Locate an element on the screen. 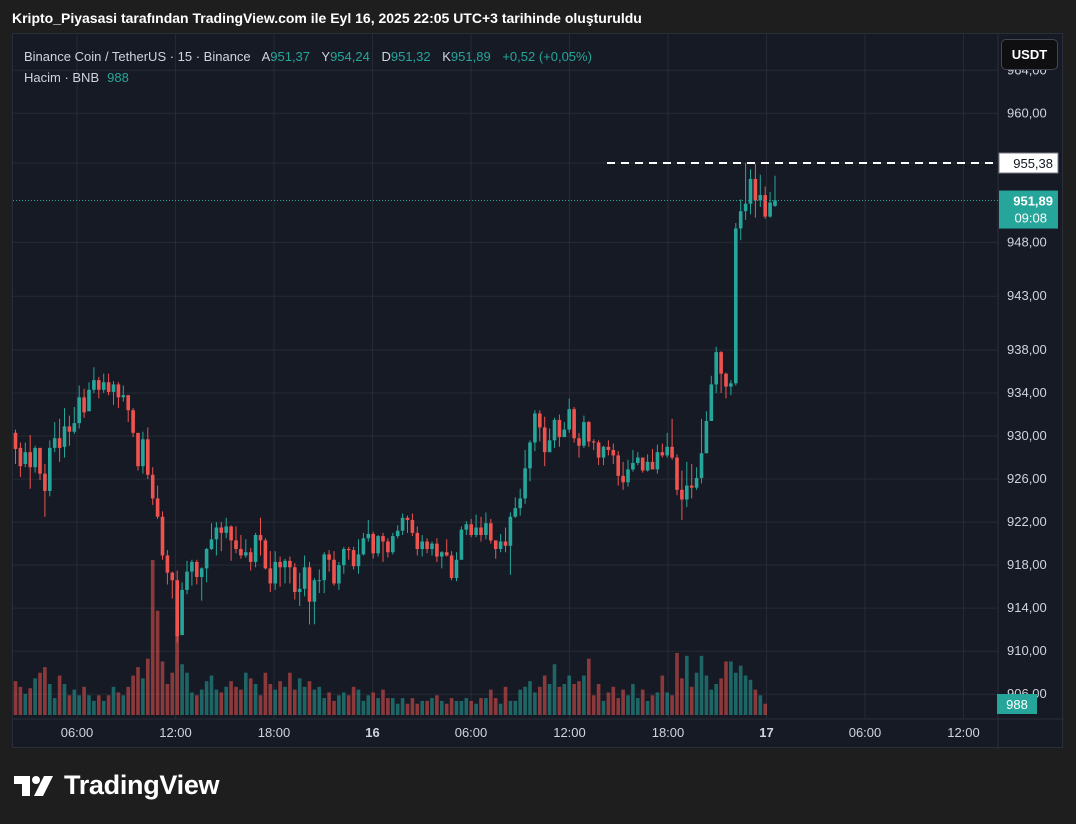  symbol-title: Binance Coin / TetherUS · 15 · Binance is located at coordinates (137, 56).